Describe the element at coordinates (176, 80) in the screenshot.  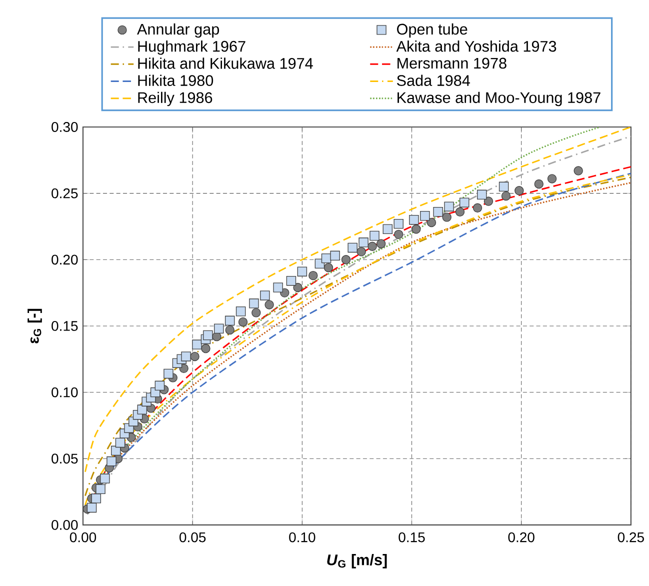
I see `legend-label: Hikita 1980` at that location.